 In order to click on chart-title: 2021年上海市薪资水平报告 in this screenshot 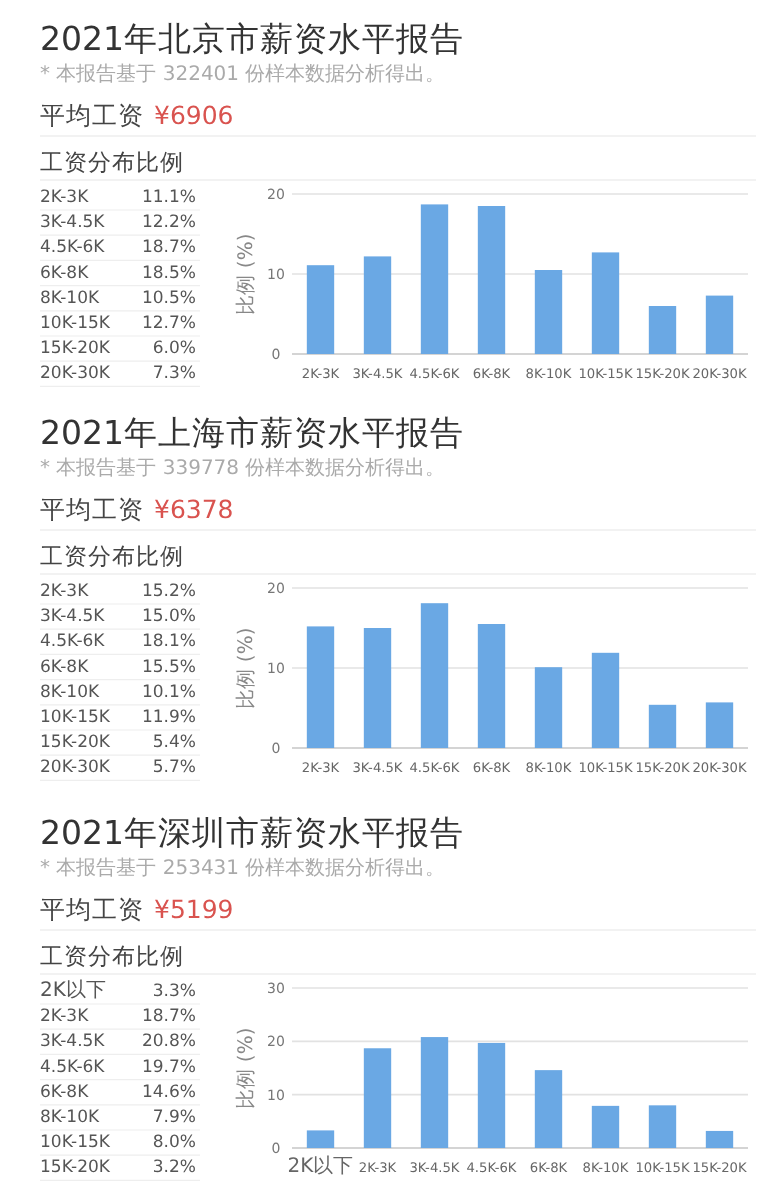, I will do `click(252, 433)`.